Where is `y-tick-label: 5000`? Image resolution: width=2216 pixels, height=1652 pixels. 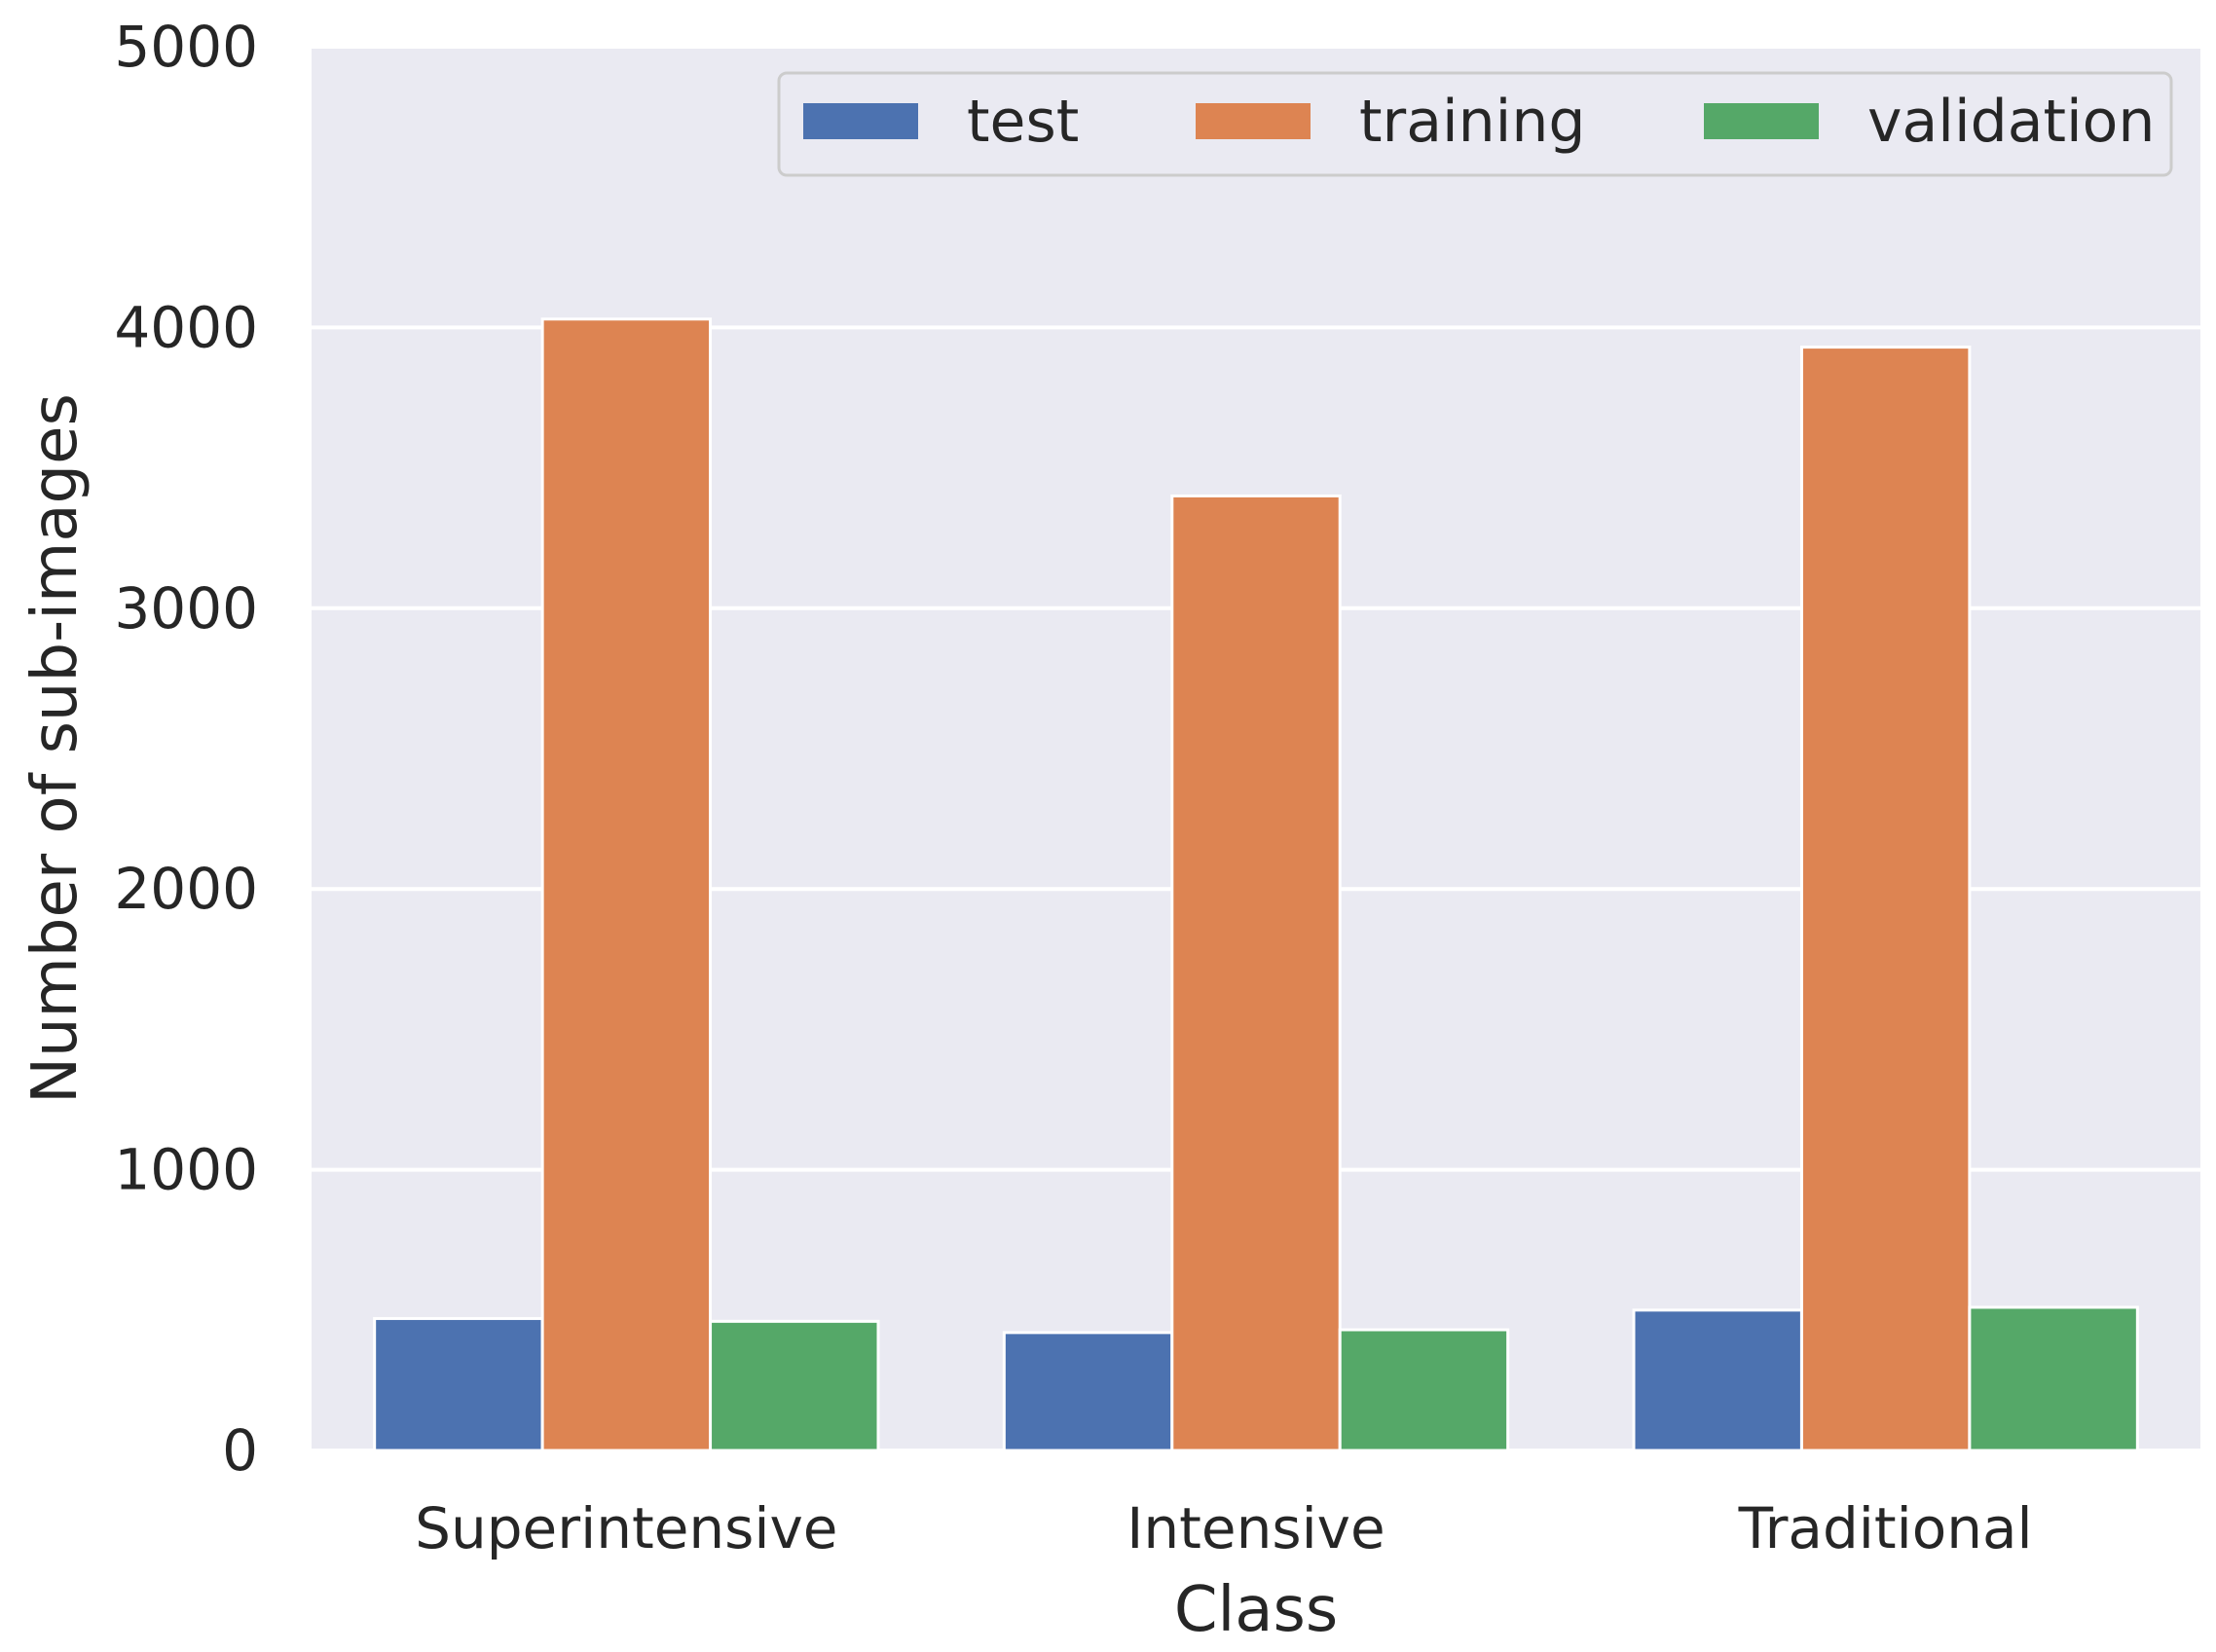 y-tick-label: 5000 is located at coordinates (186, 47).